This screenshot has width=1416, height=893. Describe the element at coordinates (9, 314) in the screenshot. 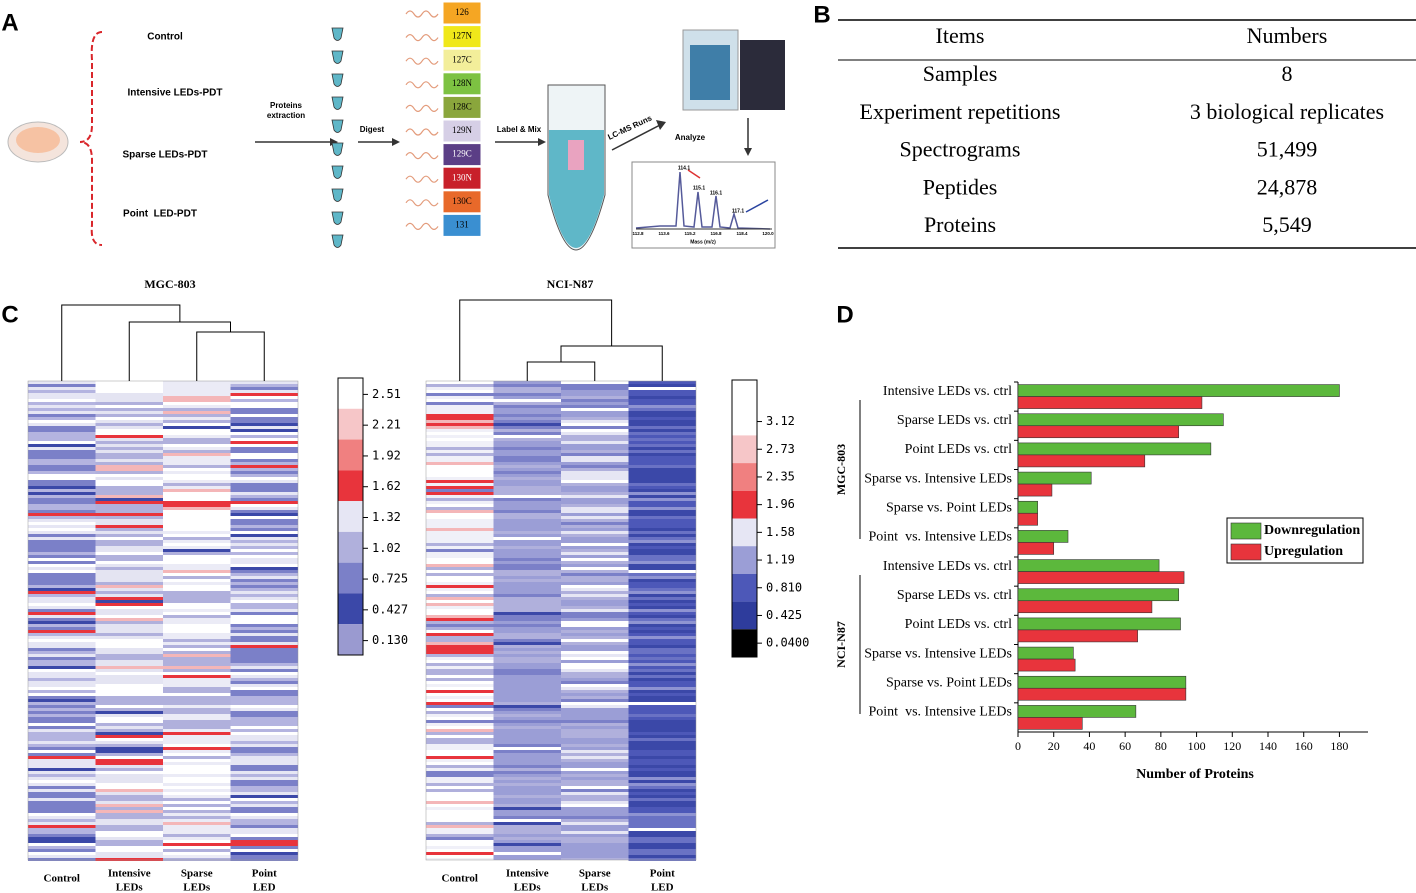

I see `panel-label: C` at that location.